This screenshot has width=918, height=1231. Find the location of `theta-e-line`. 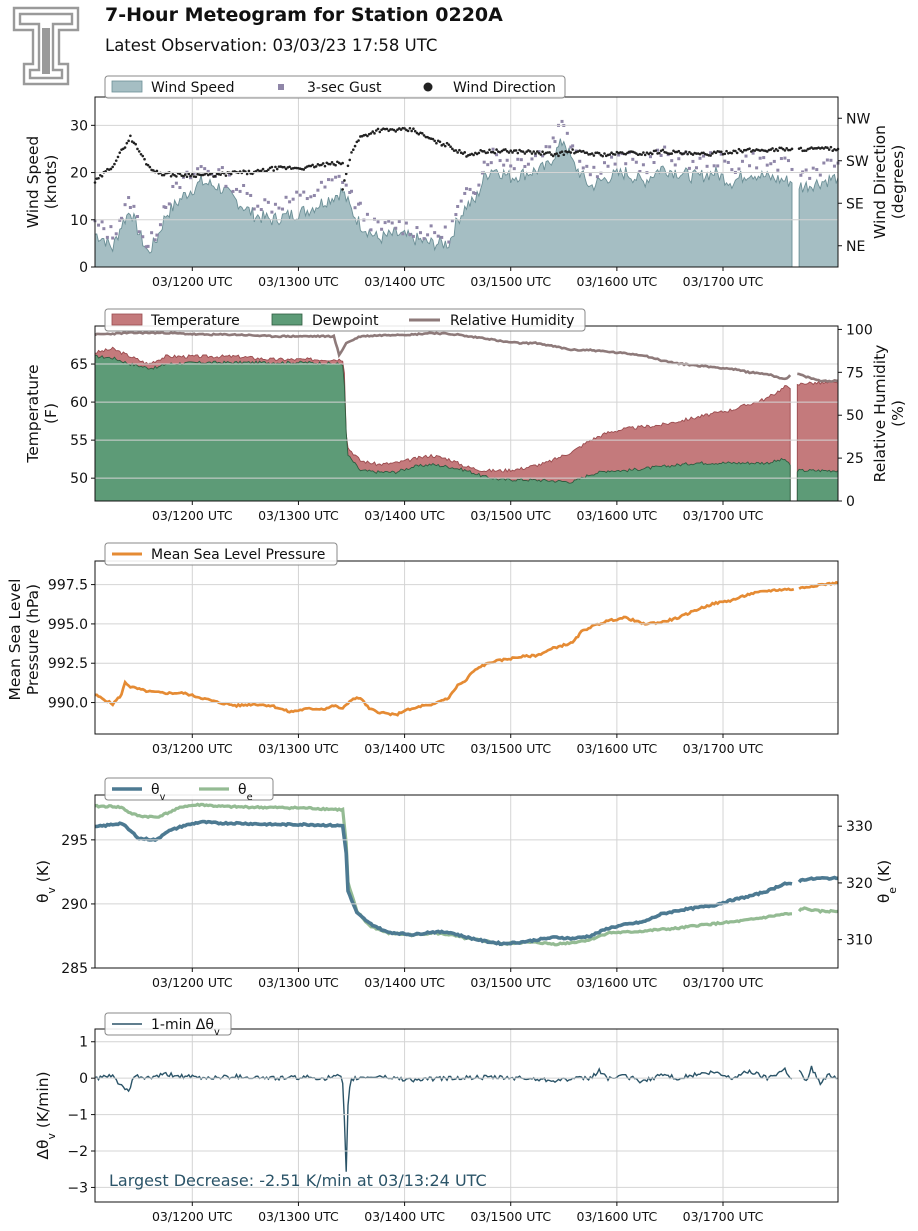

theta-e-line is located at coordinates (818, 910).